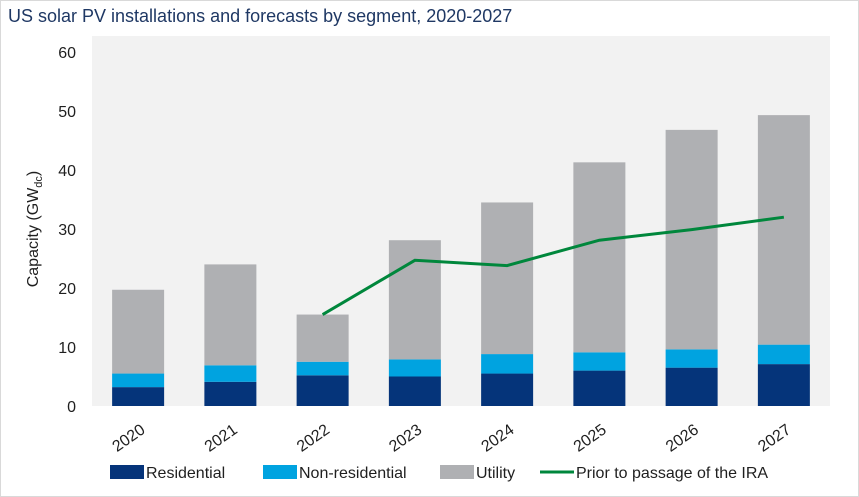 The width and height of the screenshot is (859, 497). What do you see at coordinates (313, 438) in the screenshot?
I see `x-tick-label: 2022` at bounding box center [313, 438].